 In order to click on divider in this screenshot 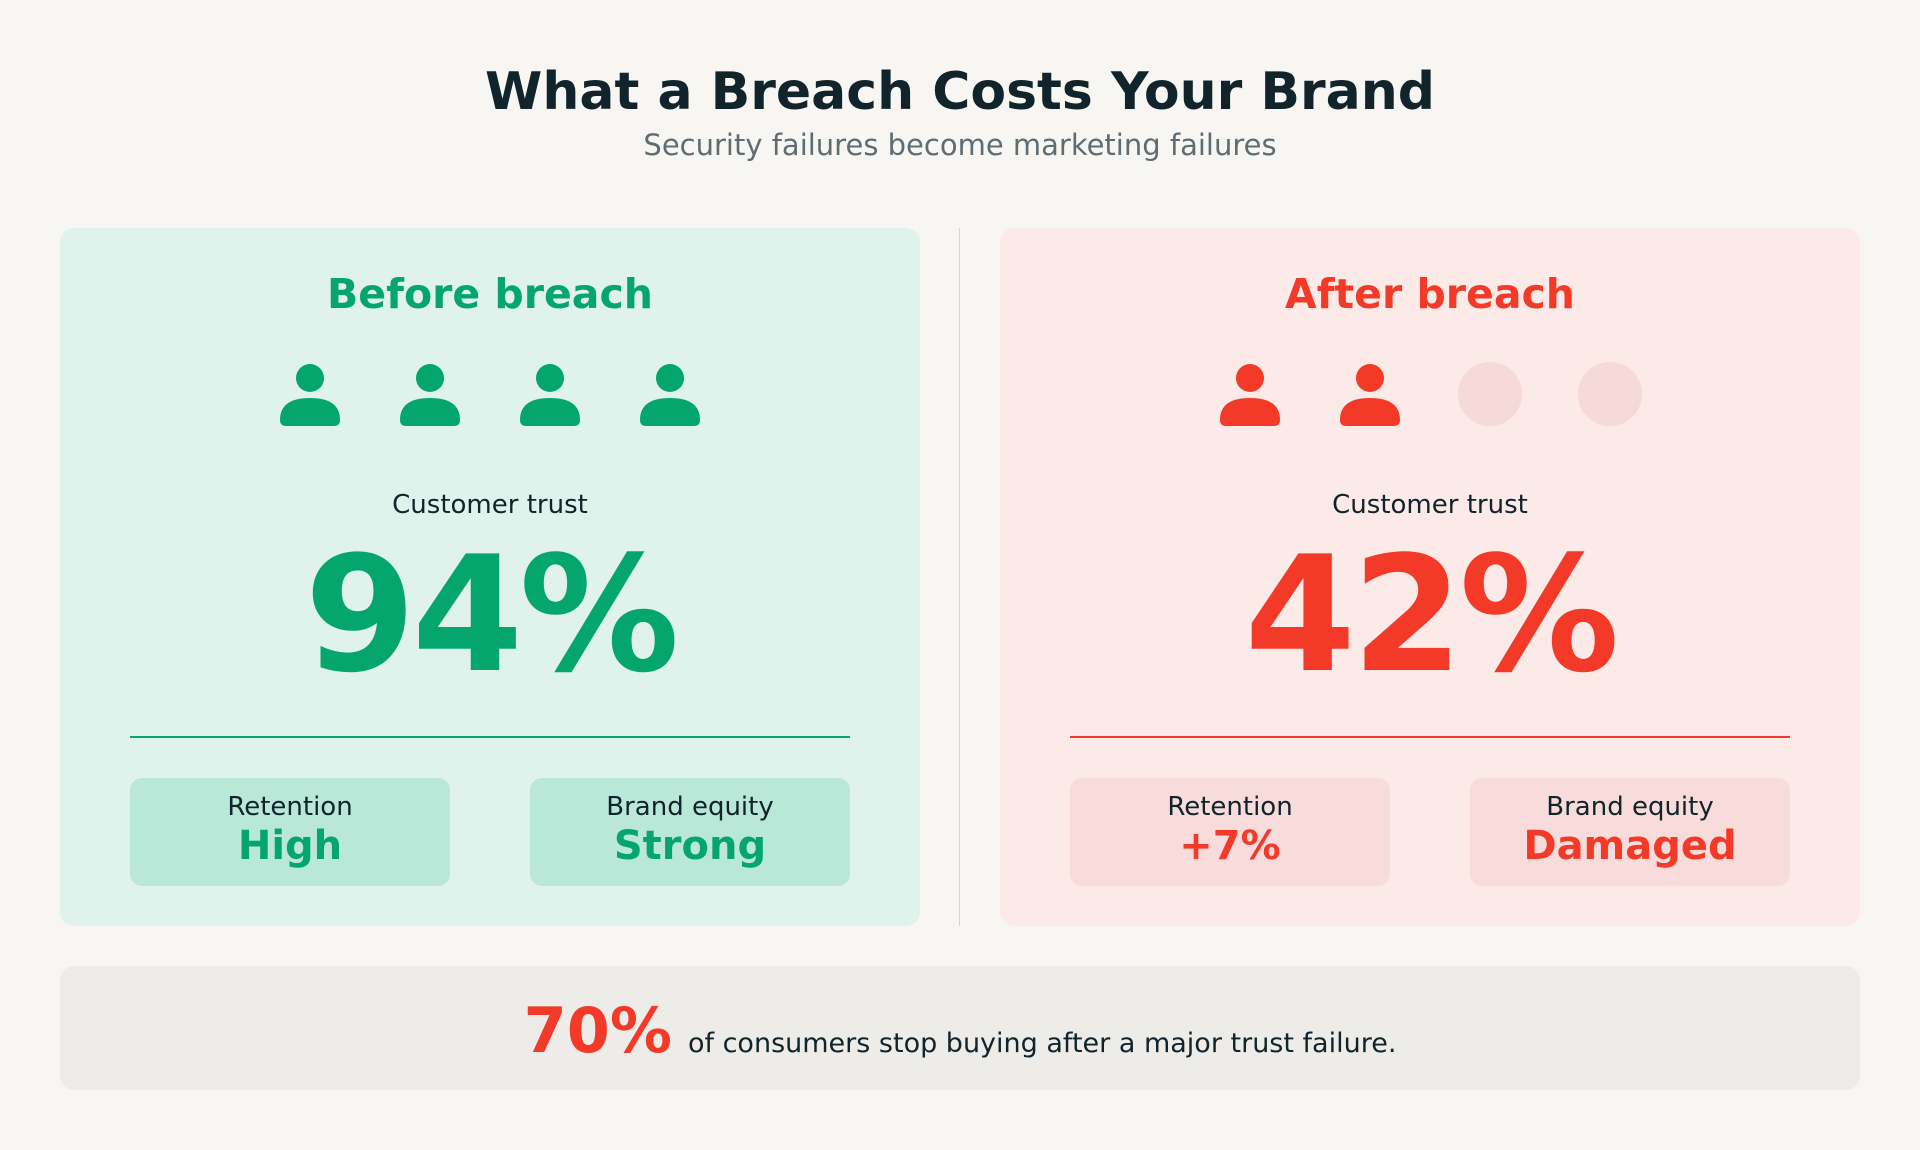, I will do `click(959, 577)`.